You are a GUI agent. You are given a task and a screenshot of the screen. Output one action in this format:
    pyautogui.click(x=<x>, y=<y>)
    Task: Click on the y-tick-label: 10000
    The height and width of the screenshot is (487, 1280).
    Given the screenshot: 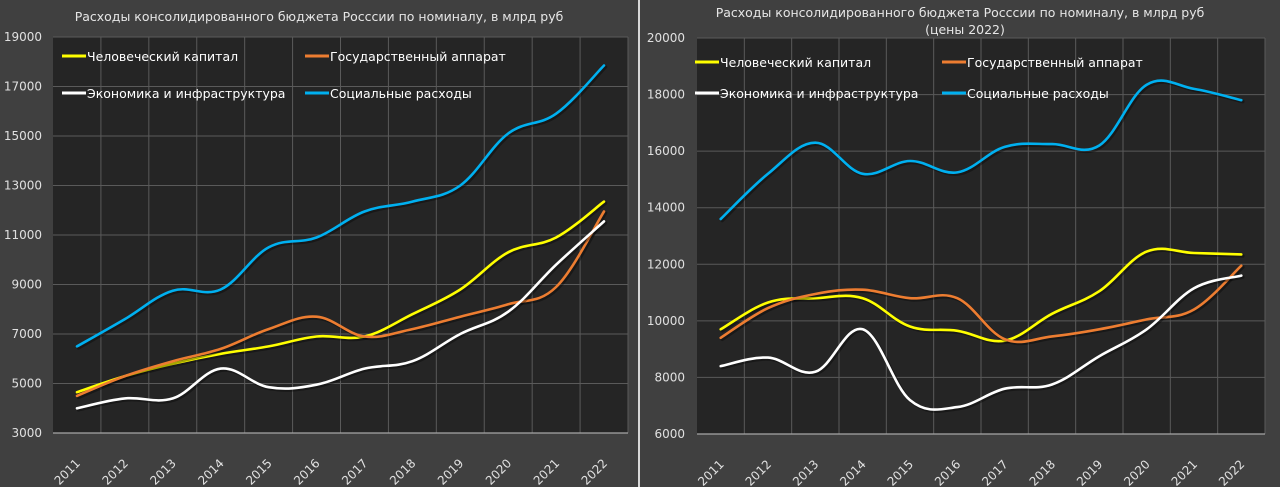 What is the action you would take?
    pyautogui.click(x=666, y=321)
    